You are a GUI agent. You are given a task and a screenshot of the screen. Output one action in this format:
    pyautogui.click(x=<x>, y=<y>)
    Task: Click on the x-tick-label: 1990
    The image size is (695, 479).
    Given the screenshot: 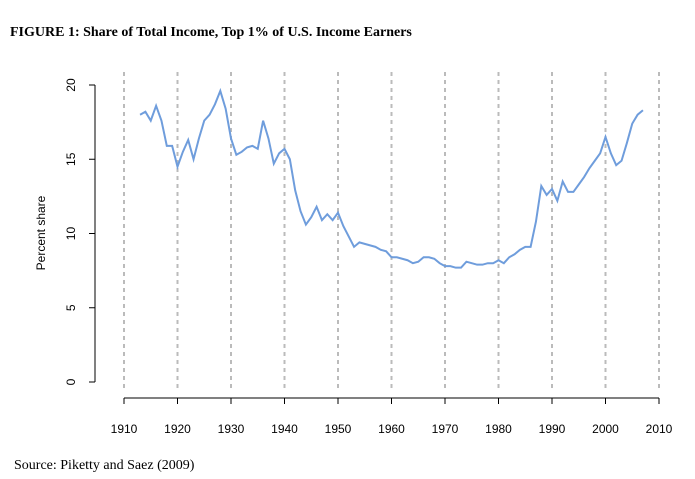 What is the action you would take?
    pyautogui.click(x=552, y=429)
    